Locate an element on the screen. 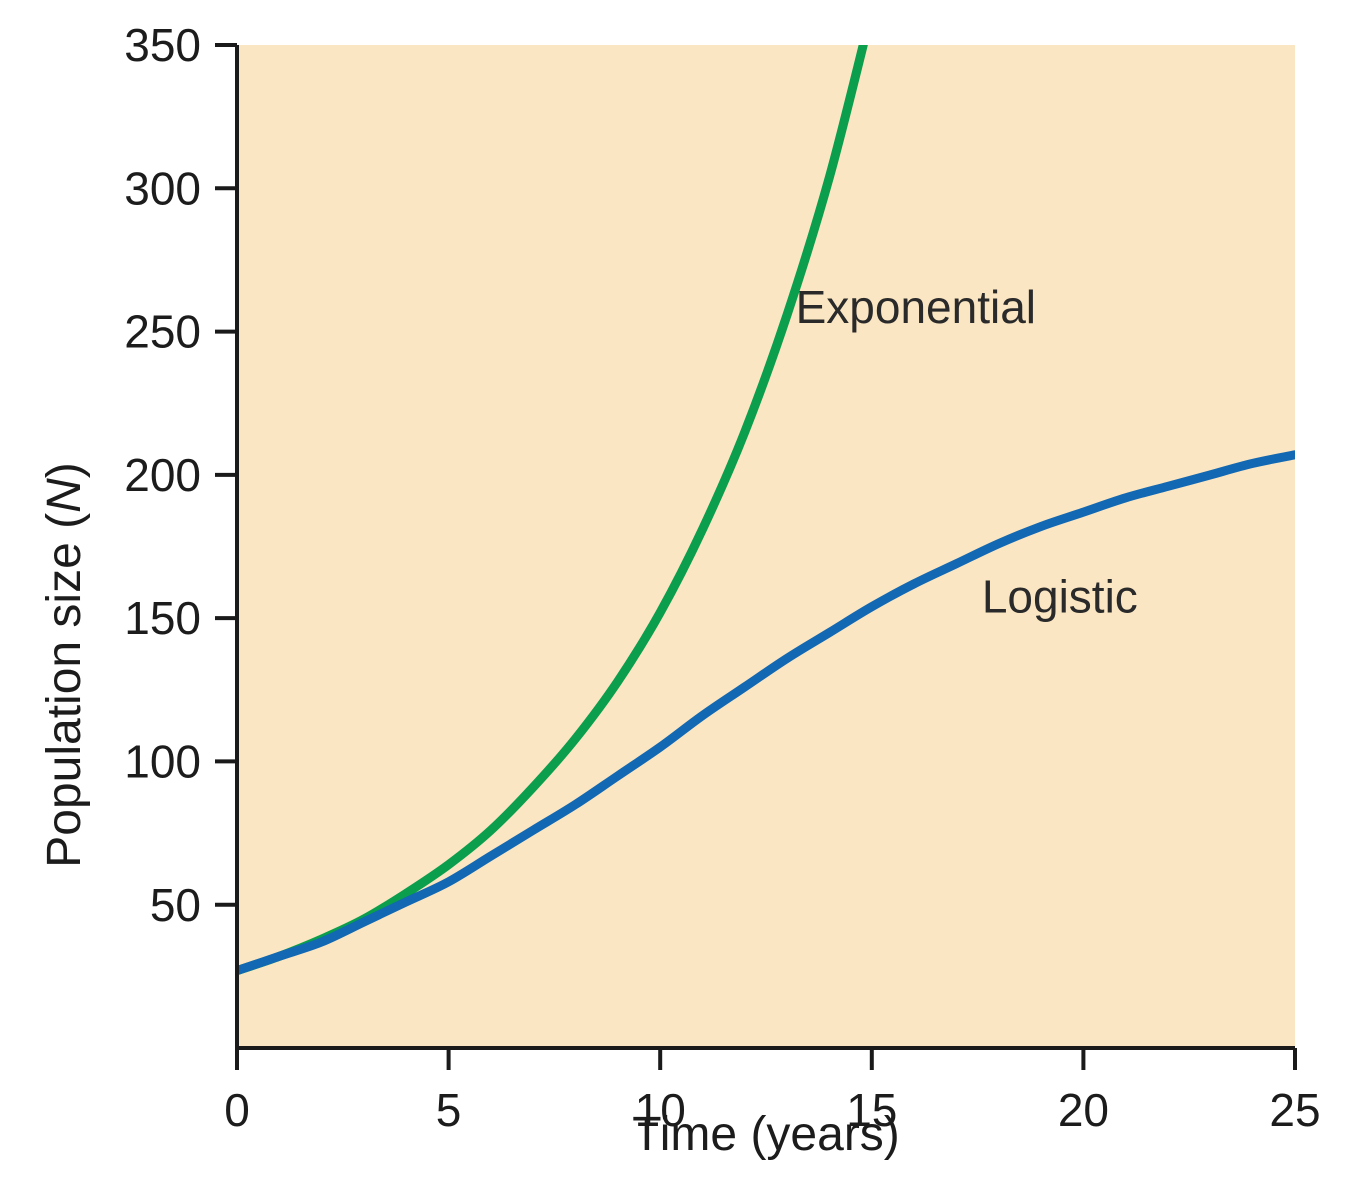  y-tick-label: 200 is located at coordinates (162, 475).